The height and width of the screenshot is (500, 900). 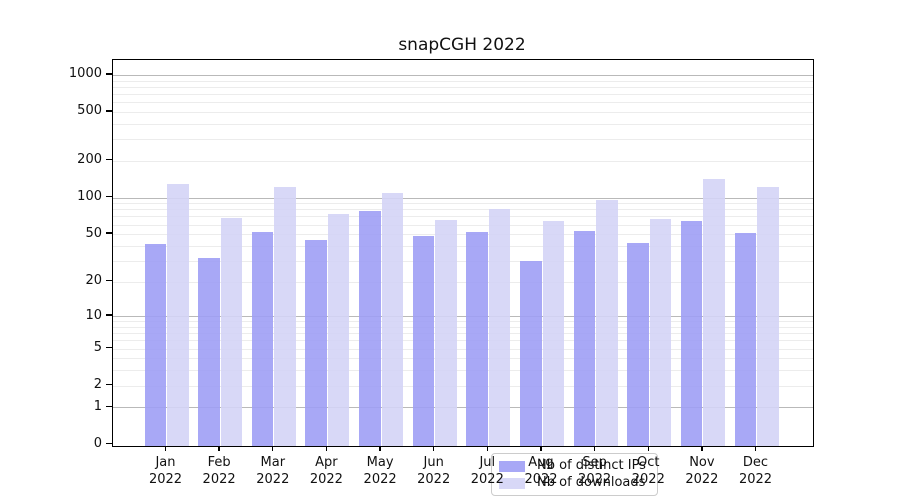 What do you see at coordinates (97, 347) in the screenshot?
I see `y-tick-label: 5` at bounding box center [97, 347].